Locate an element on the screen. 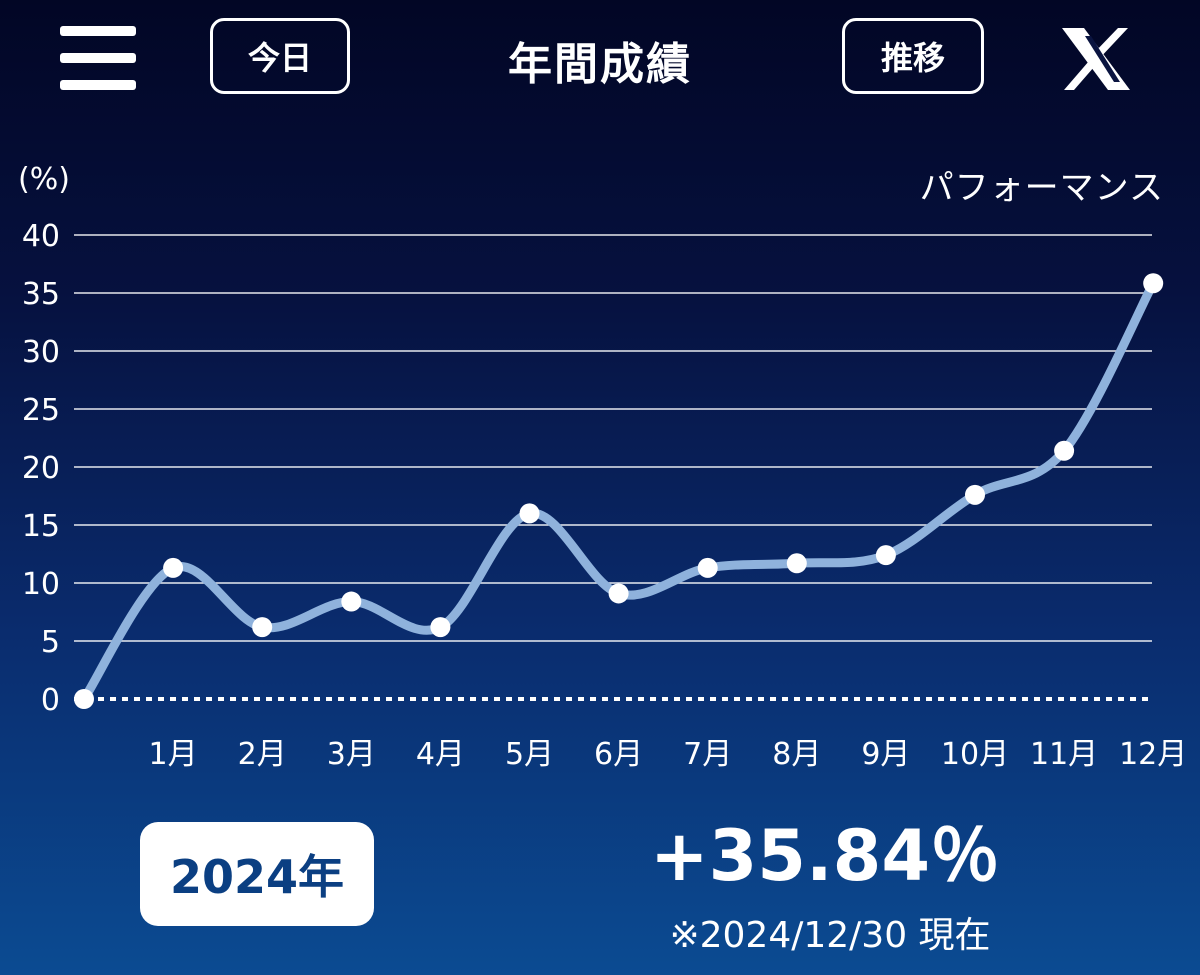 The height and width of the screenshot is (975, 1200). x-tick-label: 8月 is located at coordinates (796, 754).